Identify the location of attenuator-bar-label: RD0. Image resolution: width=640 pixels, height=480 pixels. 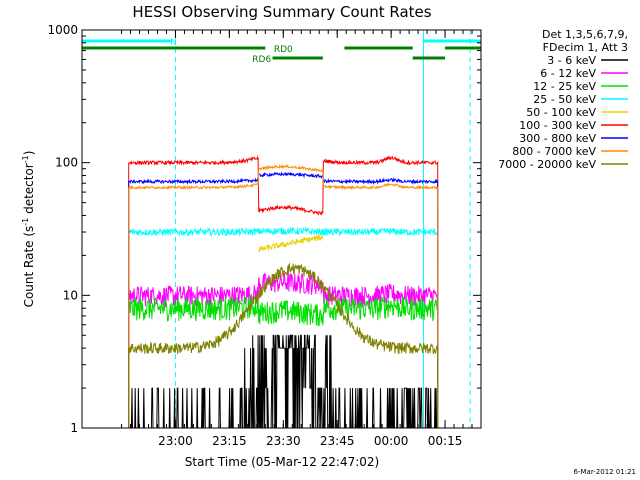
(283, 50).